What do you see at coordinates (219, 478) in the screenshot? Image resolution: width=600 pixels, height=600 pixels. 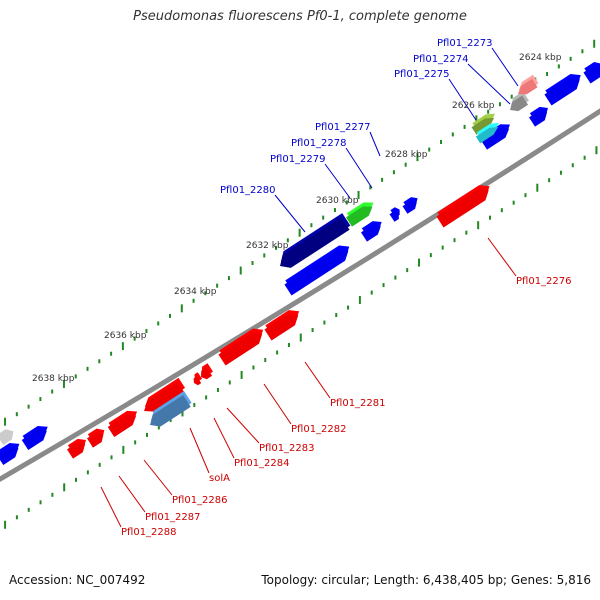 I see `gene-label-bottom-5: solA` at bounding box center [219, 478].